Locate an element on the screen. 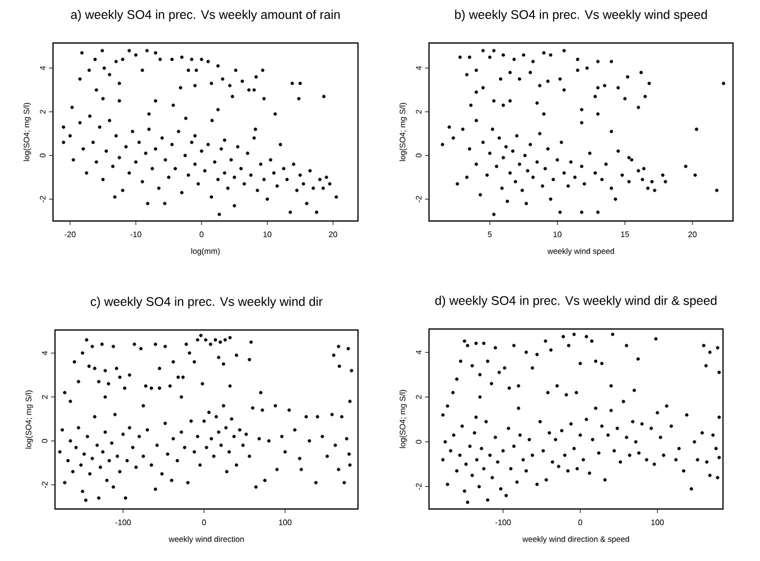  x-axis-title: weekly wind speed is located at coordinates (580, 252).